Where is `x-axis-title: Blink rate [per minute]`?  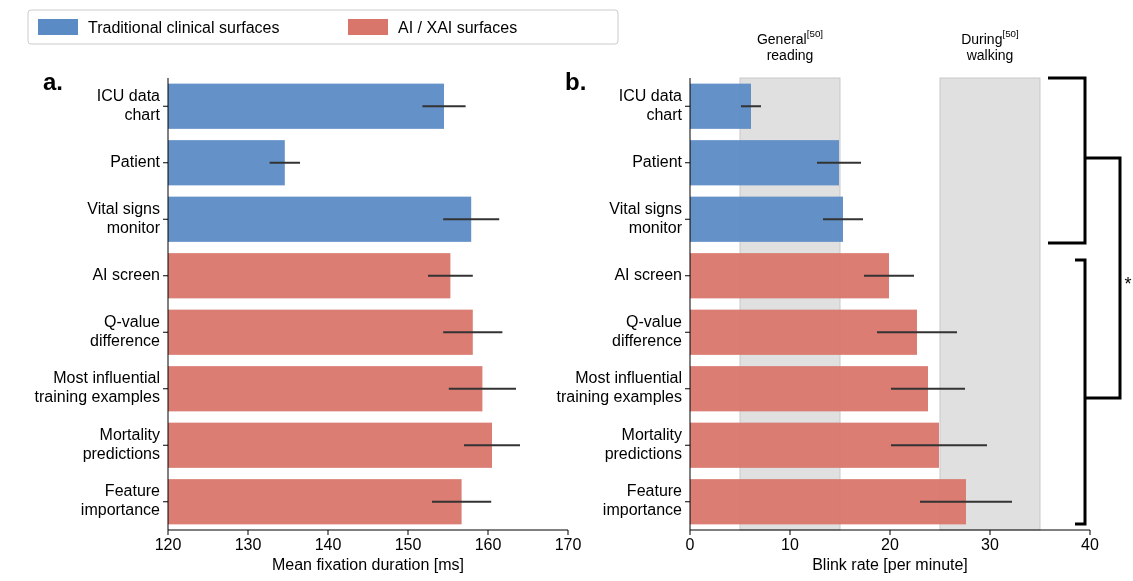 x-axis-title: Blink rate [per minute] is located at coordinates (890, 564).